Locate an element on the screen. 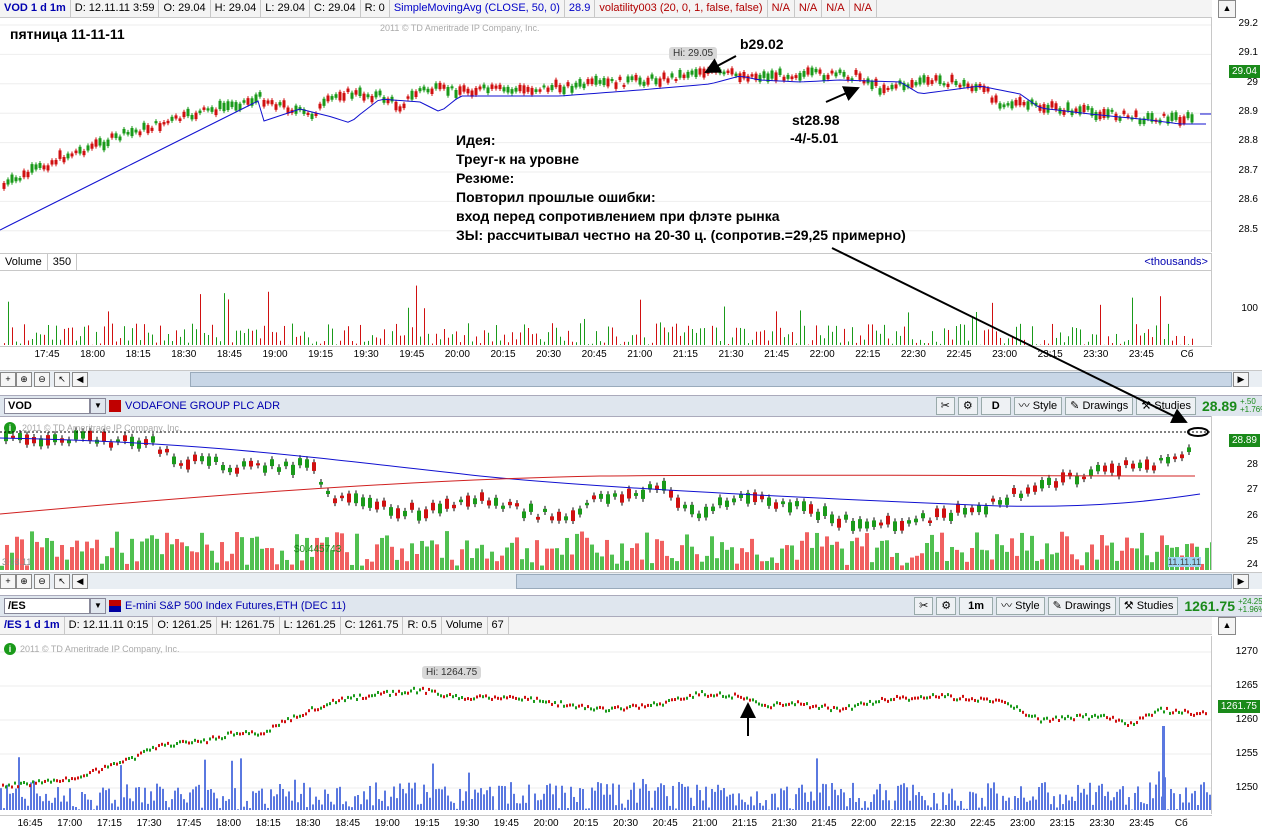  mid-symbol-input: VOD is located at coordinates (47, 406).